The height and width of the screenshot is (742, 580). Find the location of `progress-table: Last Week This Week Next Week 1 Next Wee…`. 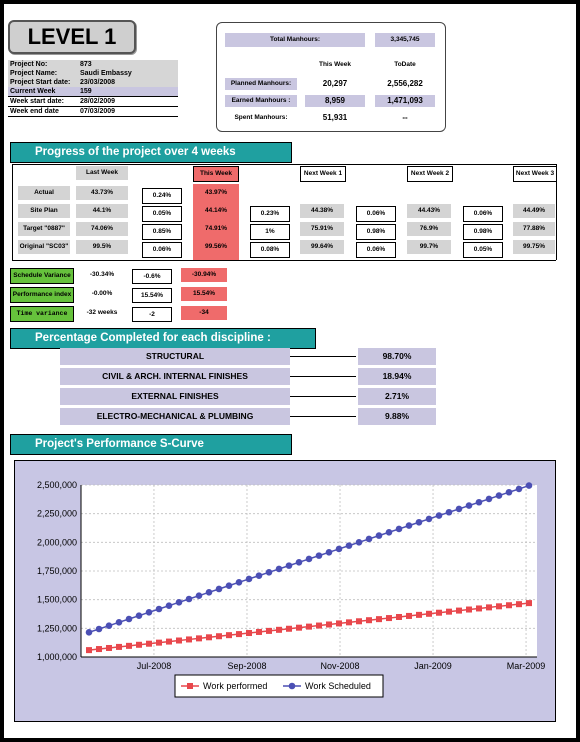

progress-table: Last Week This Week Next Week 1 Next Wee… is located at coordinates (284, 214).